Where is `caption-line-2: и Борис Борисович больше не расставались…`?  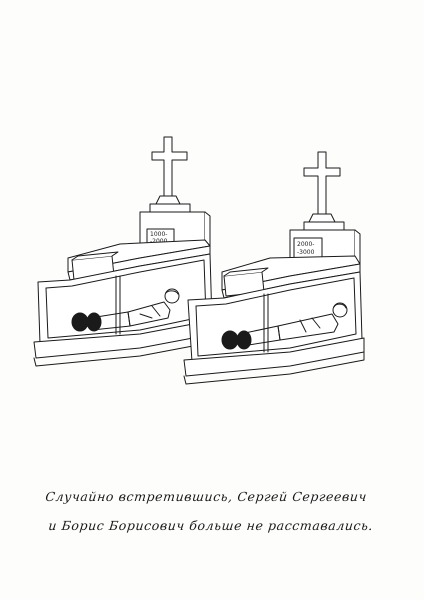 caption-line-2: и Борис Борисович больше не расставались… is located at coordinates (211, 525).